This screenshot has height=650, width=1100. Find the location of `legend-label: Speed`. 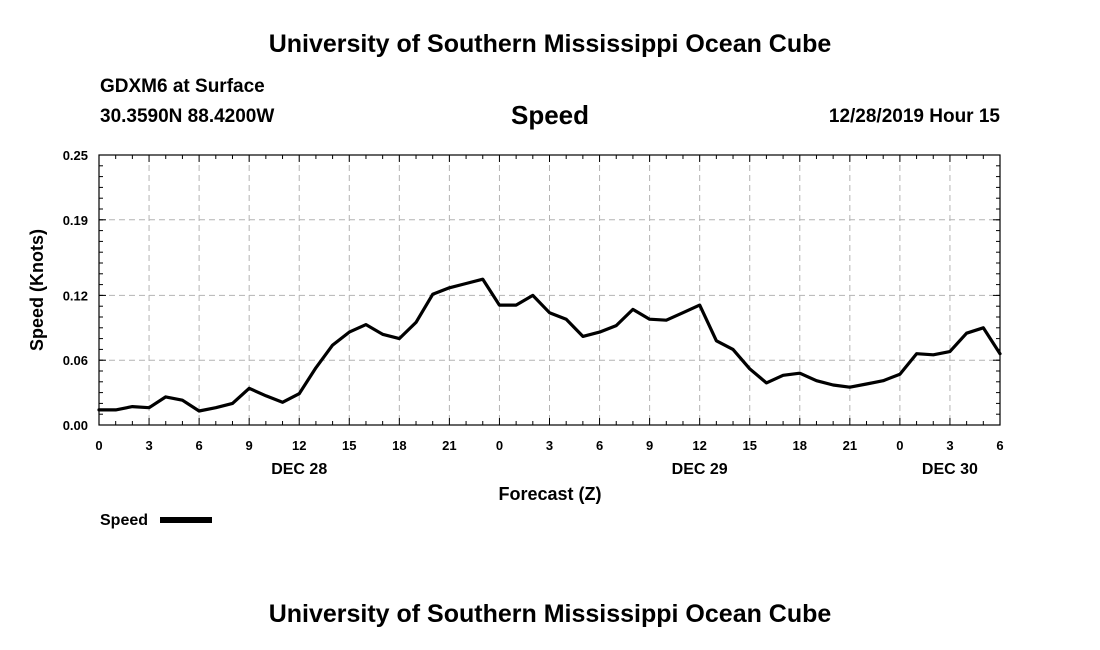

legend-label: Speed is located at coordinates (124, 520).